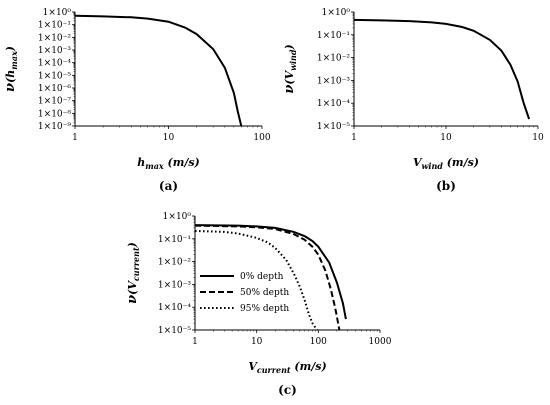  Describe the element at coordinates (274, 370) in the screenshot. I see `x-axis-label-sub: current` at that location.